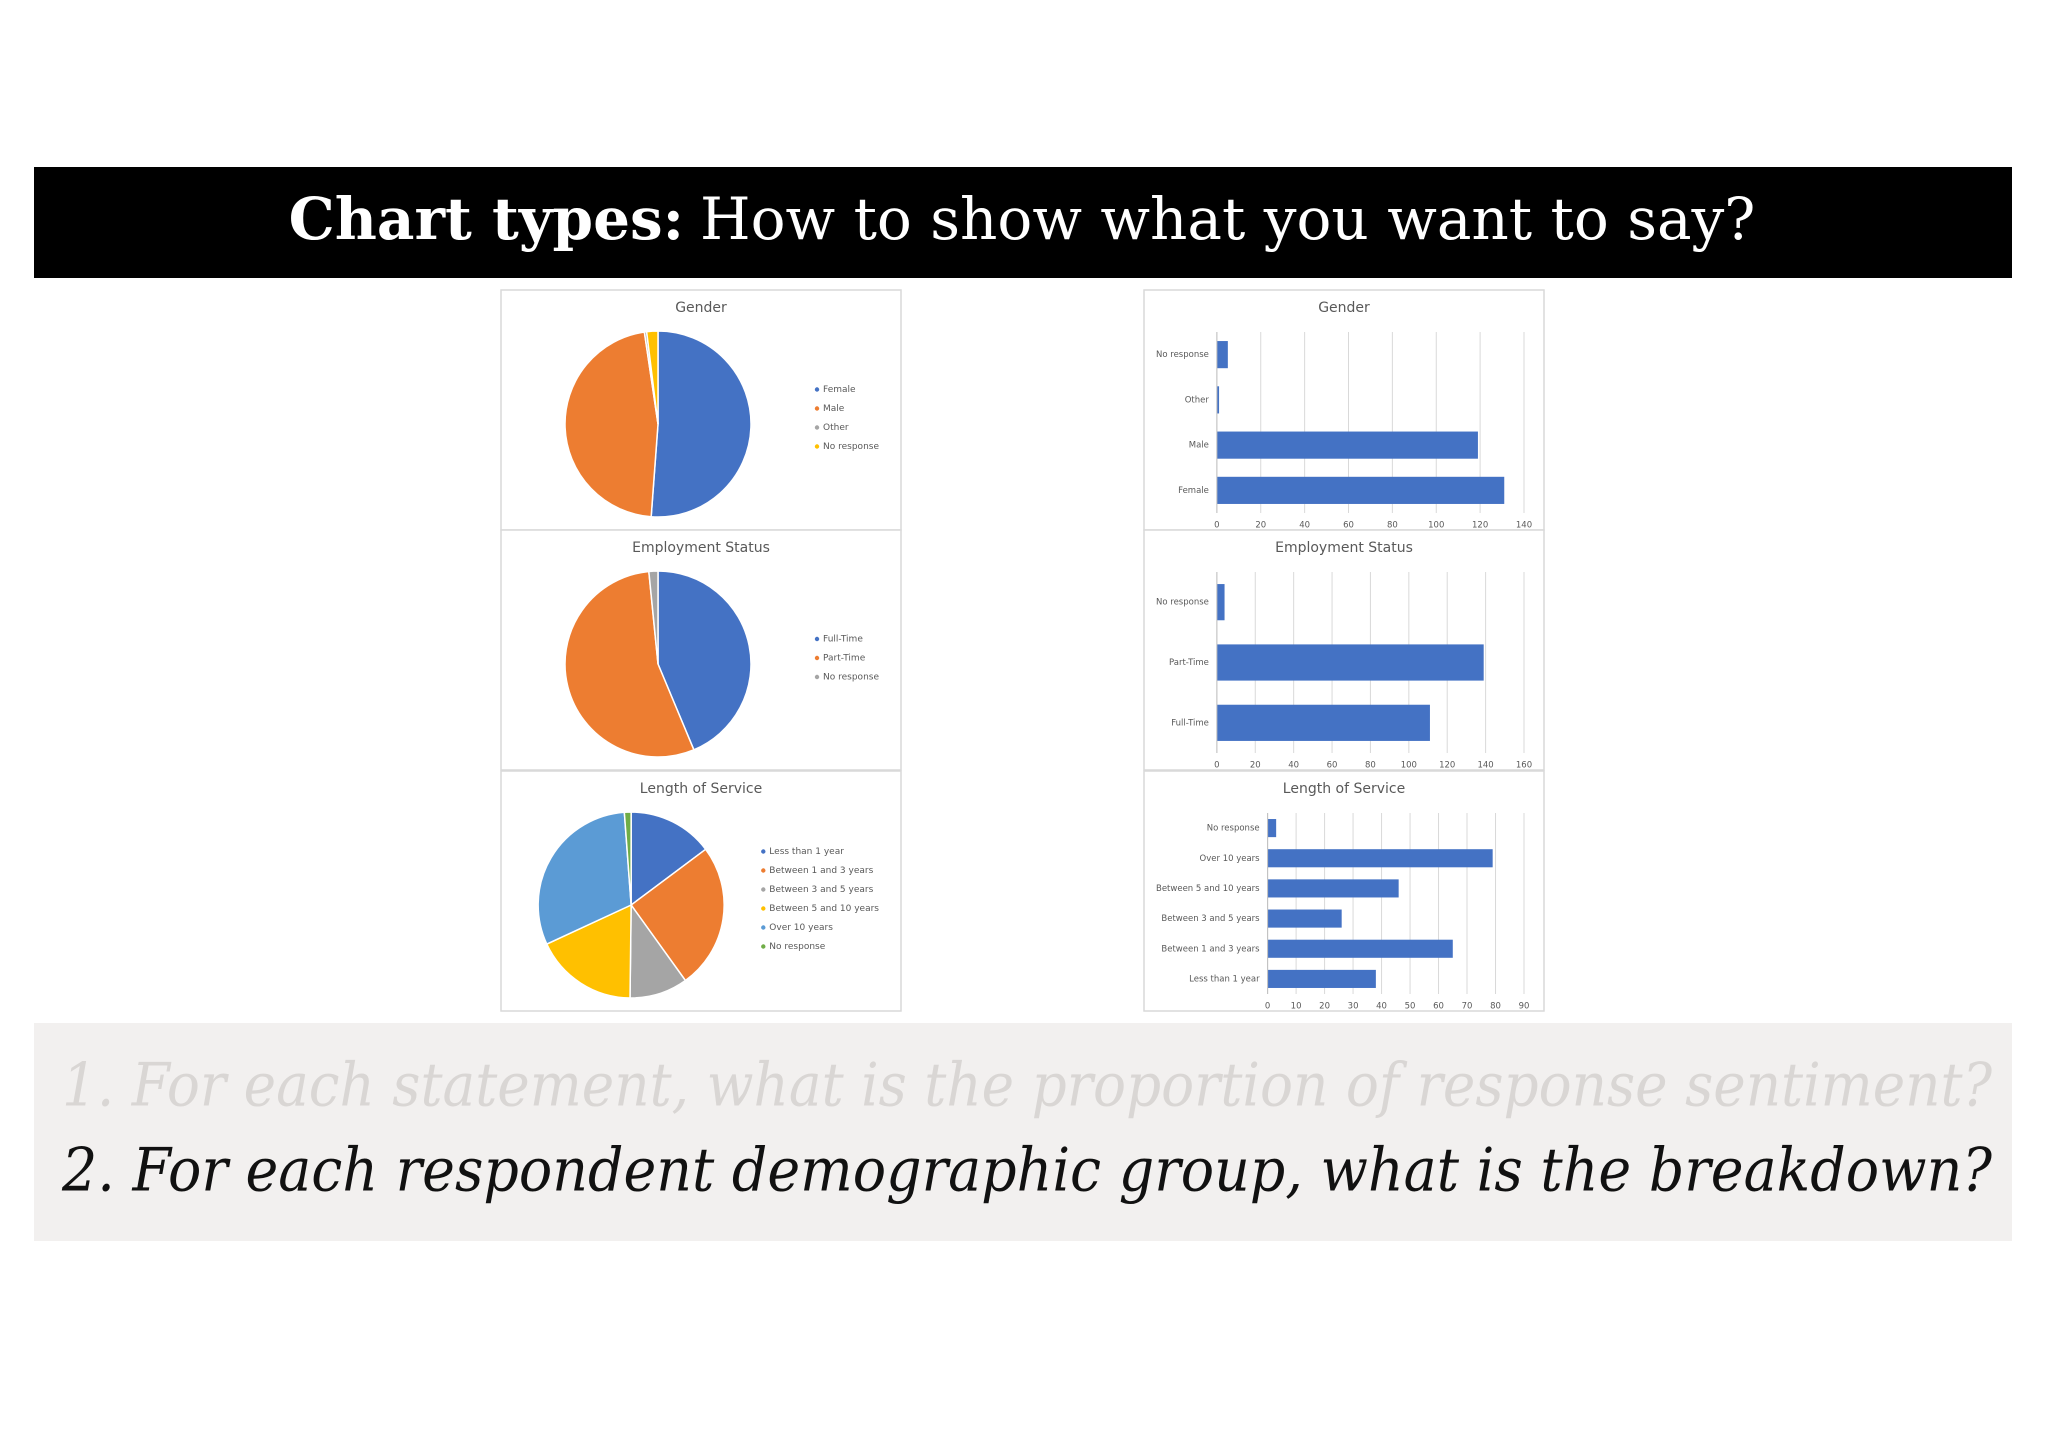 The image size is (2048, 1448). Describe the element at coordinates (821, 890) in the screenshot. I see `legend-label: Between 3 and 5 years` at that location.